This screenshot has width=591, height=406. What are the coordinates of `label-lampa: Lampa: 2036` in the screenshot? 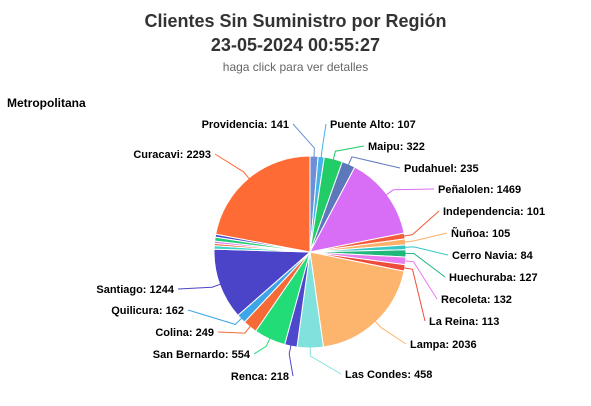 It's located at (443, 345).